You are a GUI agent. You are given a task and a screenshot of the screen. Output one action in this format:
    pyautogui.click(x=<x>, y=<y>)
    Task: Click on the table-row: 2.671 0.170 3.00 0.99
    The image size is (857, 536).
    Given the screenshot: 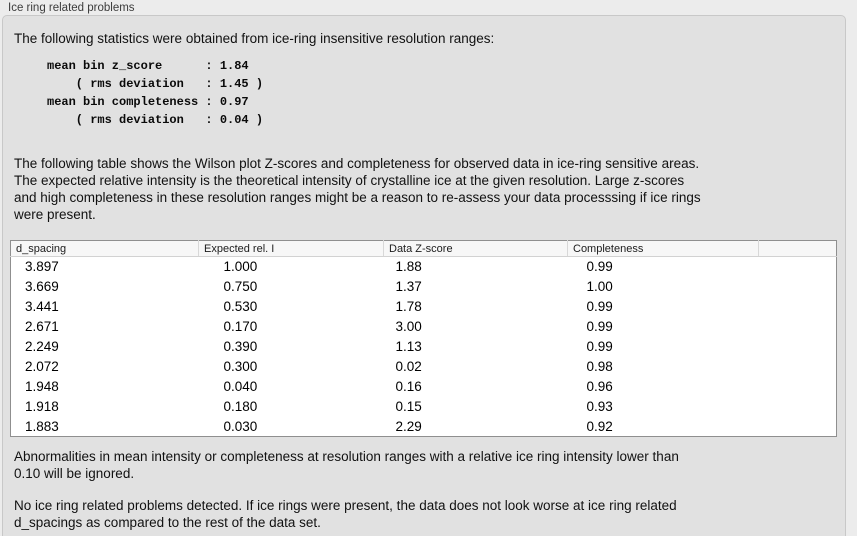 What is the action you would take?
    pyautogui.click(x=424, y=327)
    